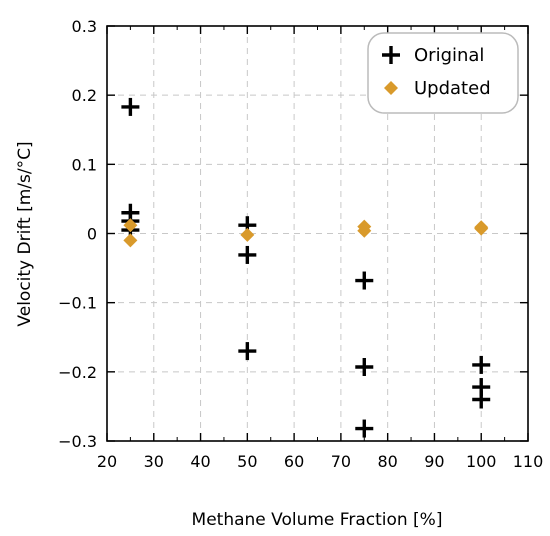 The width and height of the screenshot is (550, 536). What do you see at coordinates (449, 55) in the screenshot?
I see `legend-label-original: Original` at bounding box center [449, 55].